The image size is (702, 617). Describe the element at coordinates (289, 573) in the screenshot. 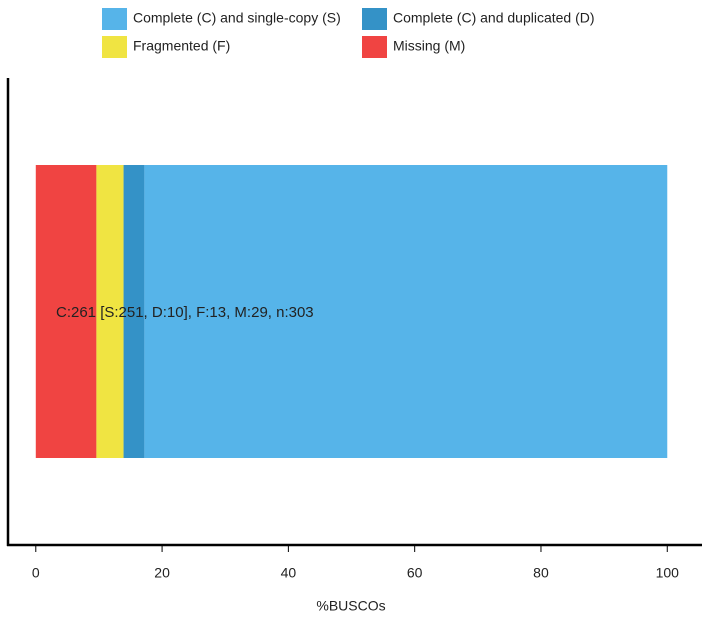

I see `x-tick-label: 40` at that location.